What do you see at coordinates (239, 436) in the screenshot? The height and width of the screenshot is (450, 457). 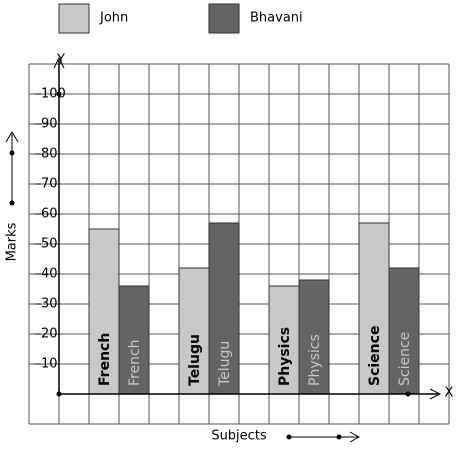 I see `x-axis-label: Subjects` at bounding box center [239, 436].